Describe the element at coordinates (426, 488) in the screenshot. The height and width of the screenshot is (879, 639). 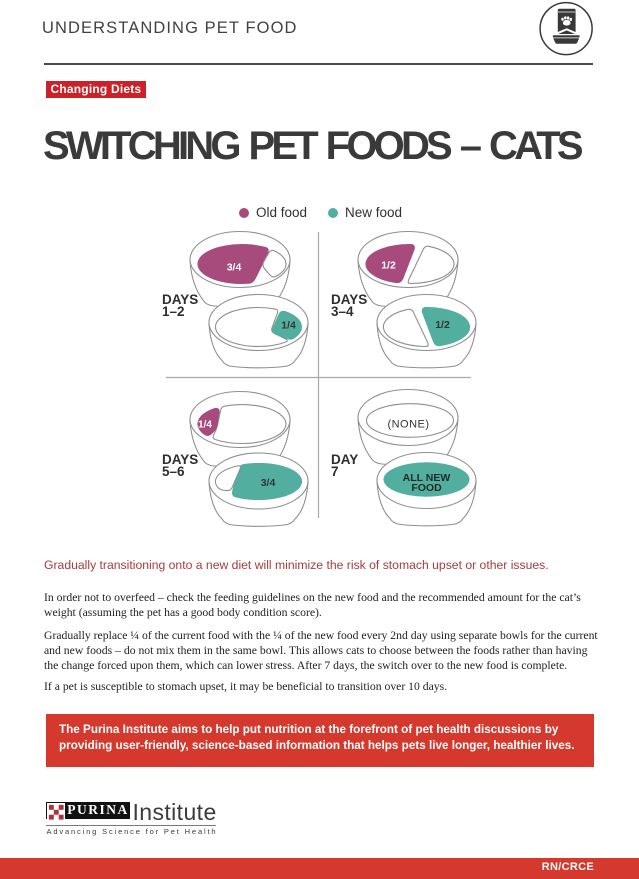
I see `svg-text: FOOD` at that location.